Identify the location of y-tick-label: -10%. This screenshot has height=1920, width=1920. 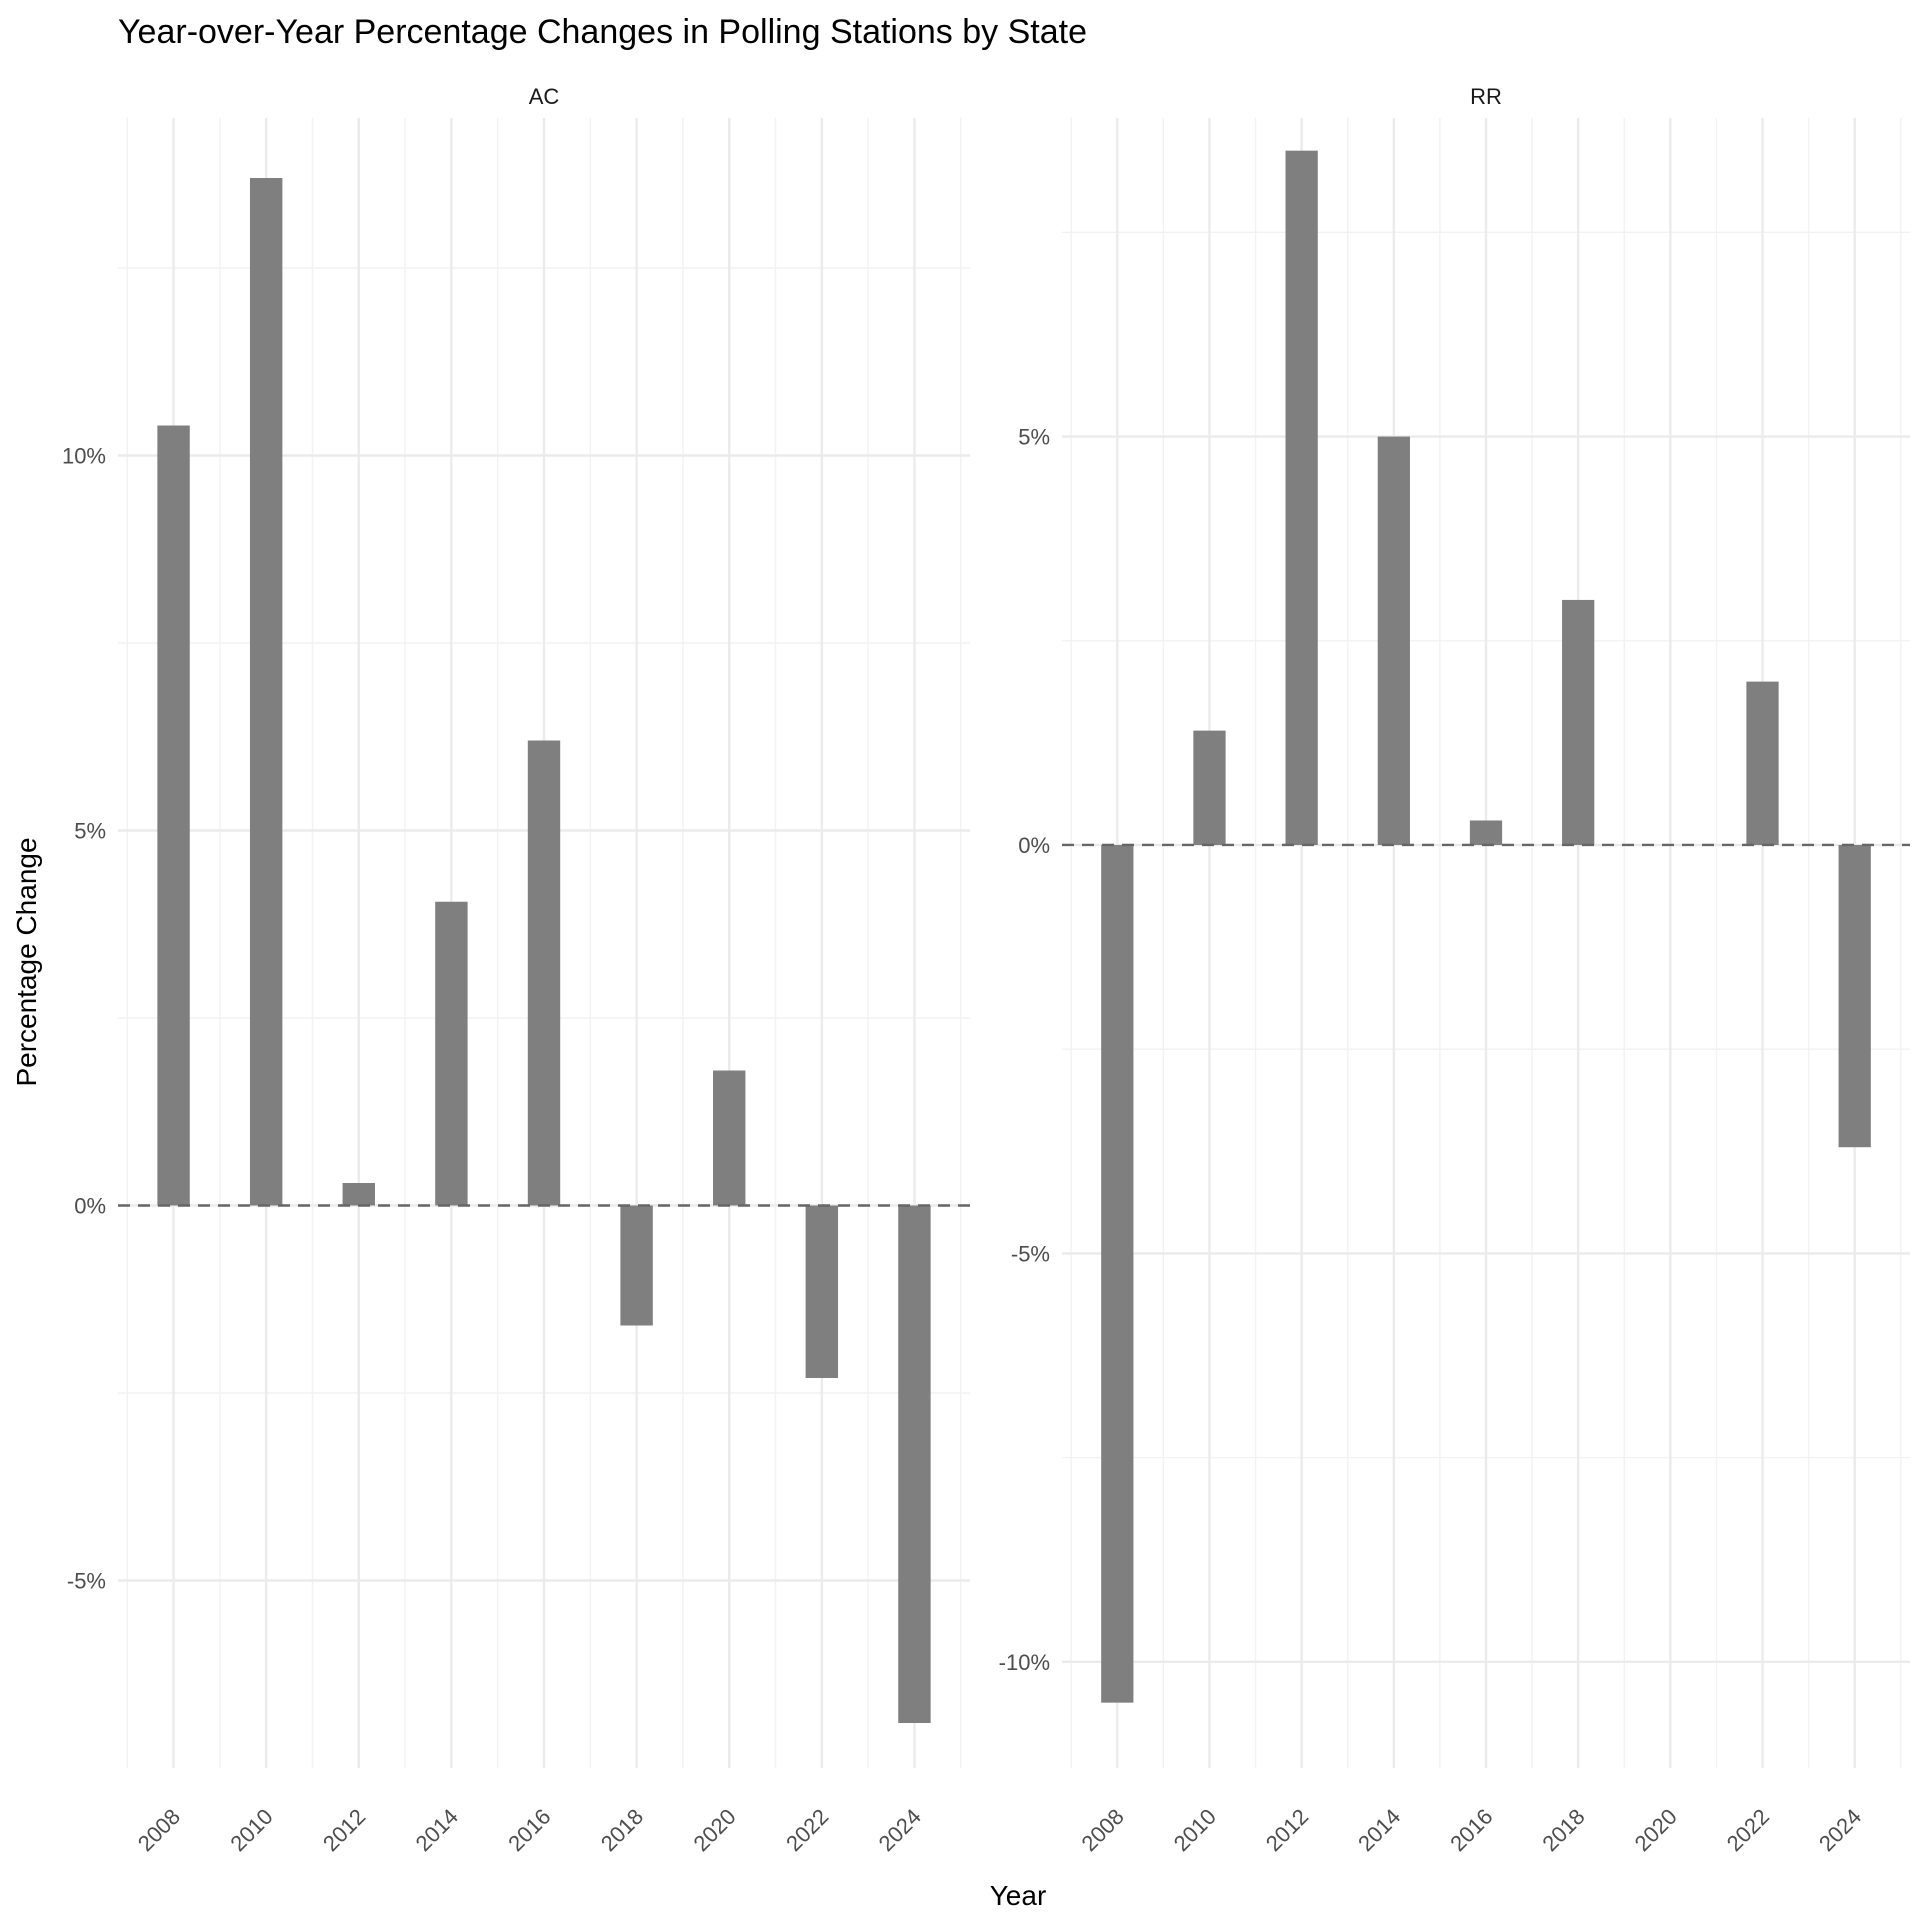
(1024, 1662).